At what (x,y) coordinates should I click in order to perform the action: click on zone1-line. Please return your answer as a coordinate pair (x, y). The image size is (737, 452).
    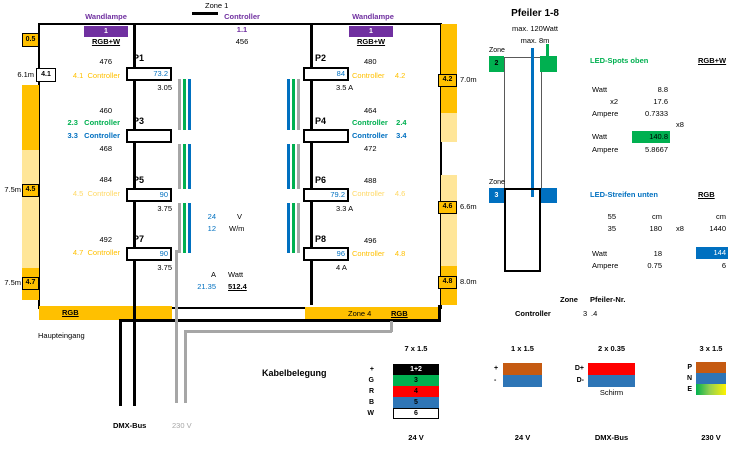
    Looking at the image, I should click on (205, 13).